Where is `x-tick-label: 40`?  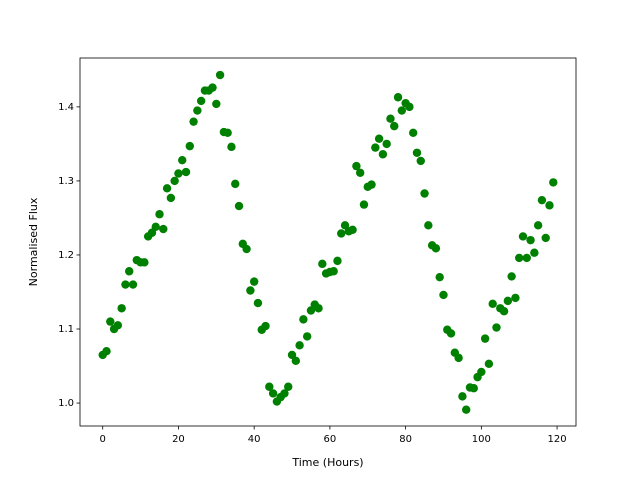
x-tick-label: 40 is located at coordinates (254, 439).